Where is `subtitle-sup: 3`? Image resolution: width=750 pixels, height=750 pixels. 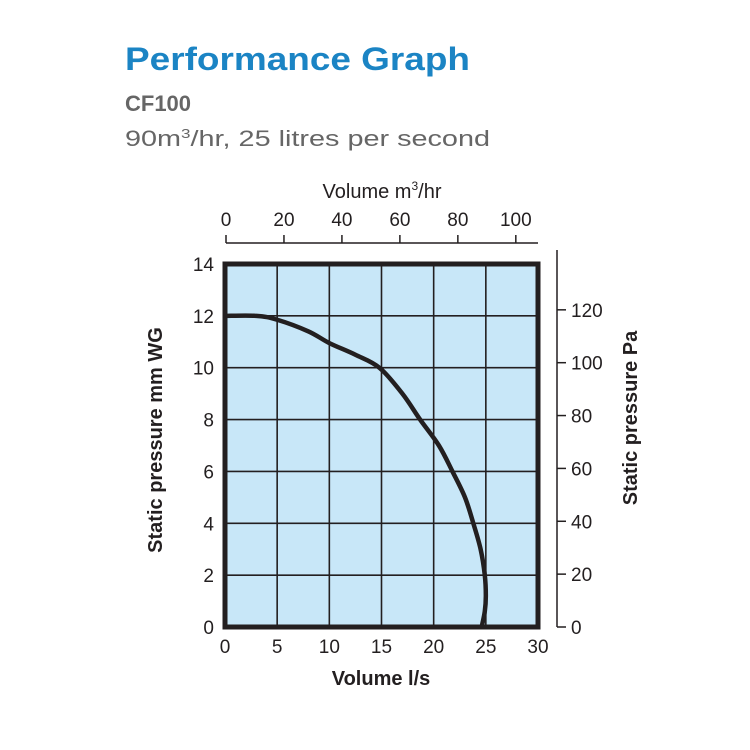
subtitle-sup: 3 is located at coordinates (185, 133).